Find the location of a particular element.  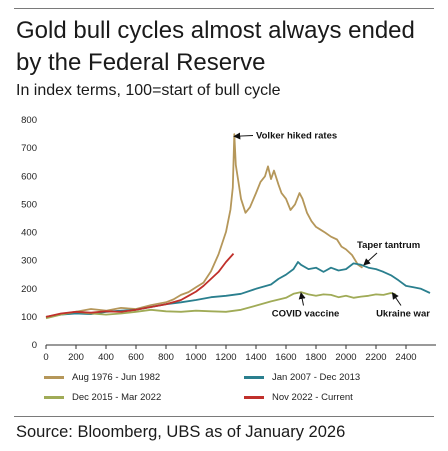

y-tick-label: 600 is located at coordinates (29, 176).